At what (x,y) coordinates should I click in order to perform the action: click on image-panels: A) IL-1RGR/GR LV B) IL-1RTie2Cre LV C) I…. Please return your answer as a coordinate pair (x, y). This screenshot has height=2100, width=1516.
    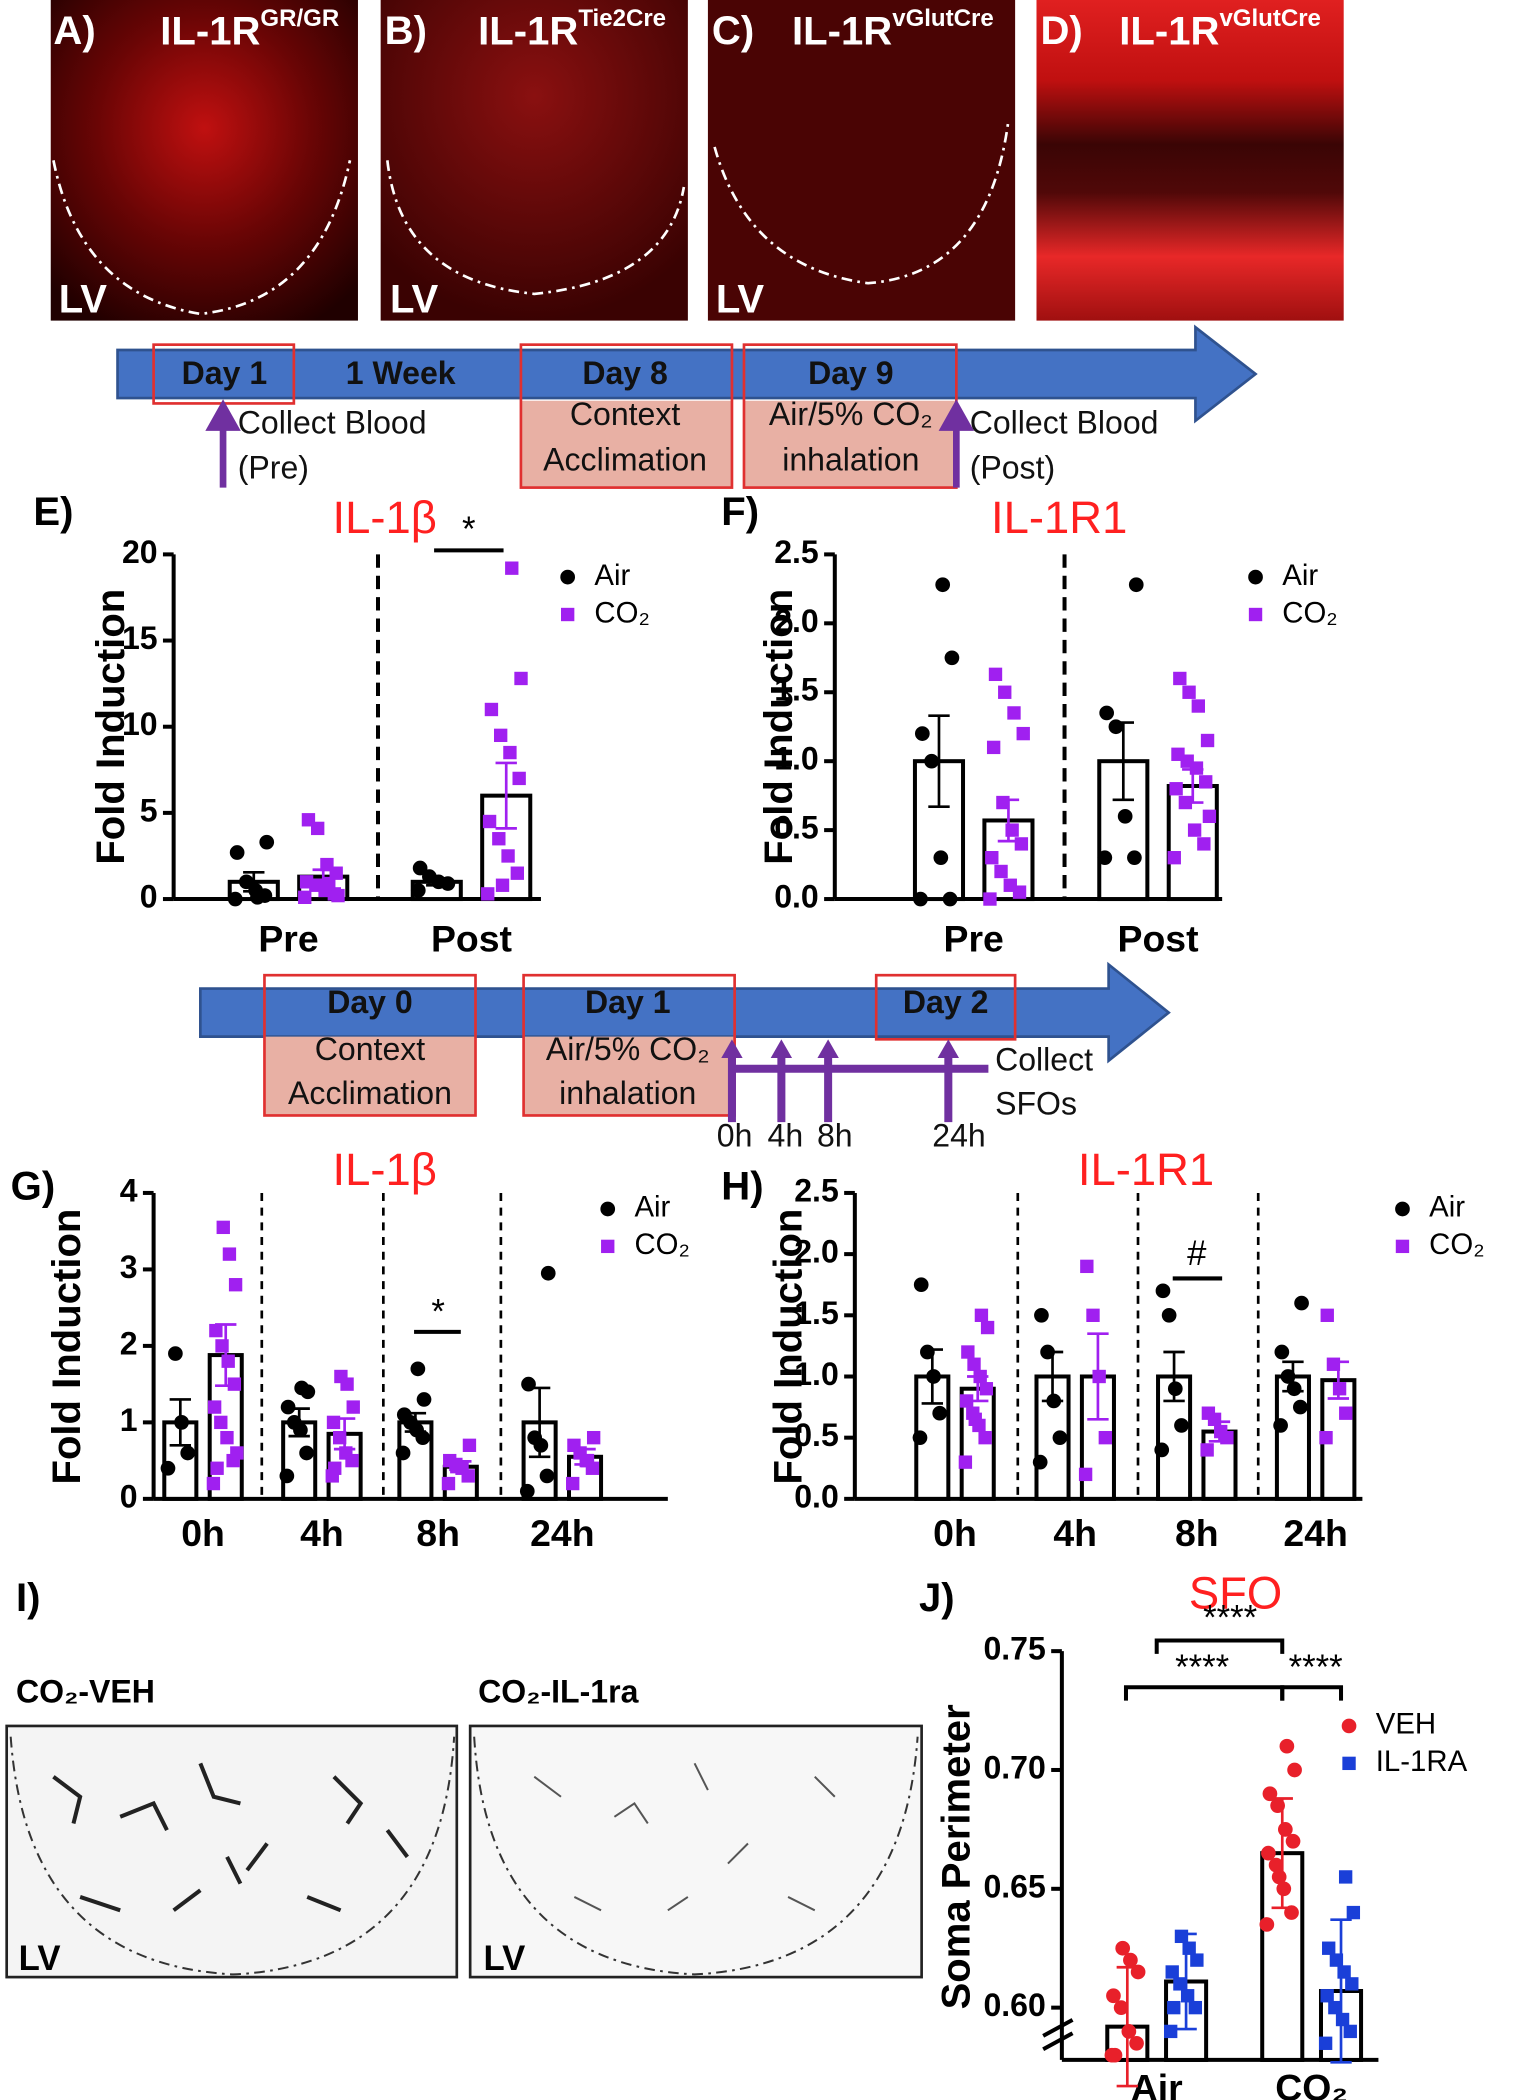
    Looking at the image, I should click on (697, 160).